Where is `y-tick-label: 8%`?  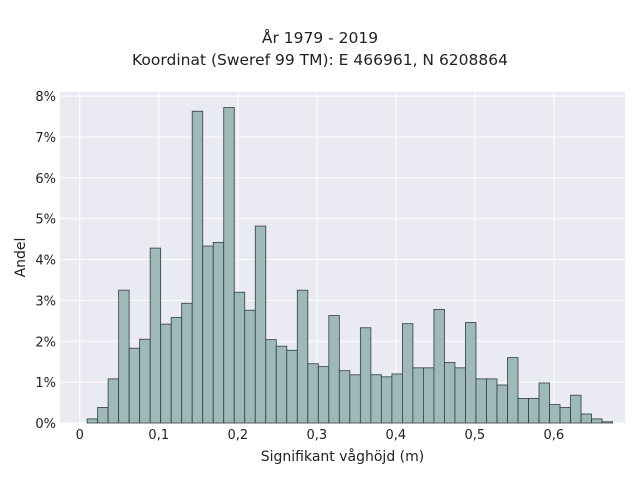
y-tick-label: 8% is located at coordinates (45, 97).